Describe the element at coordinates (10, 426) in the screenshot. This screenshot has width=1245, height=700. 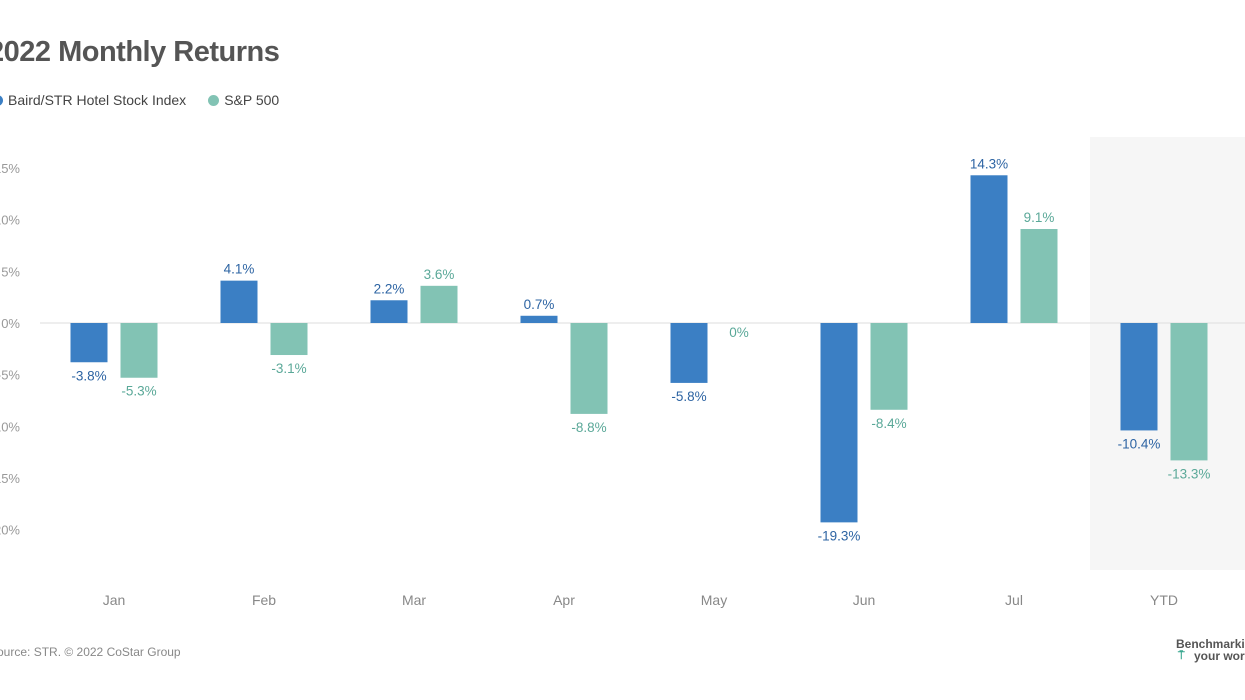
I see `y-tick-label: -10%` at that location.